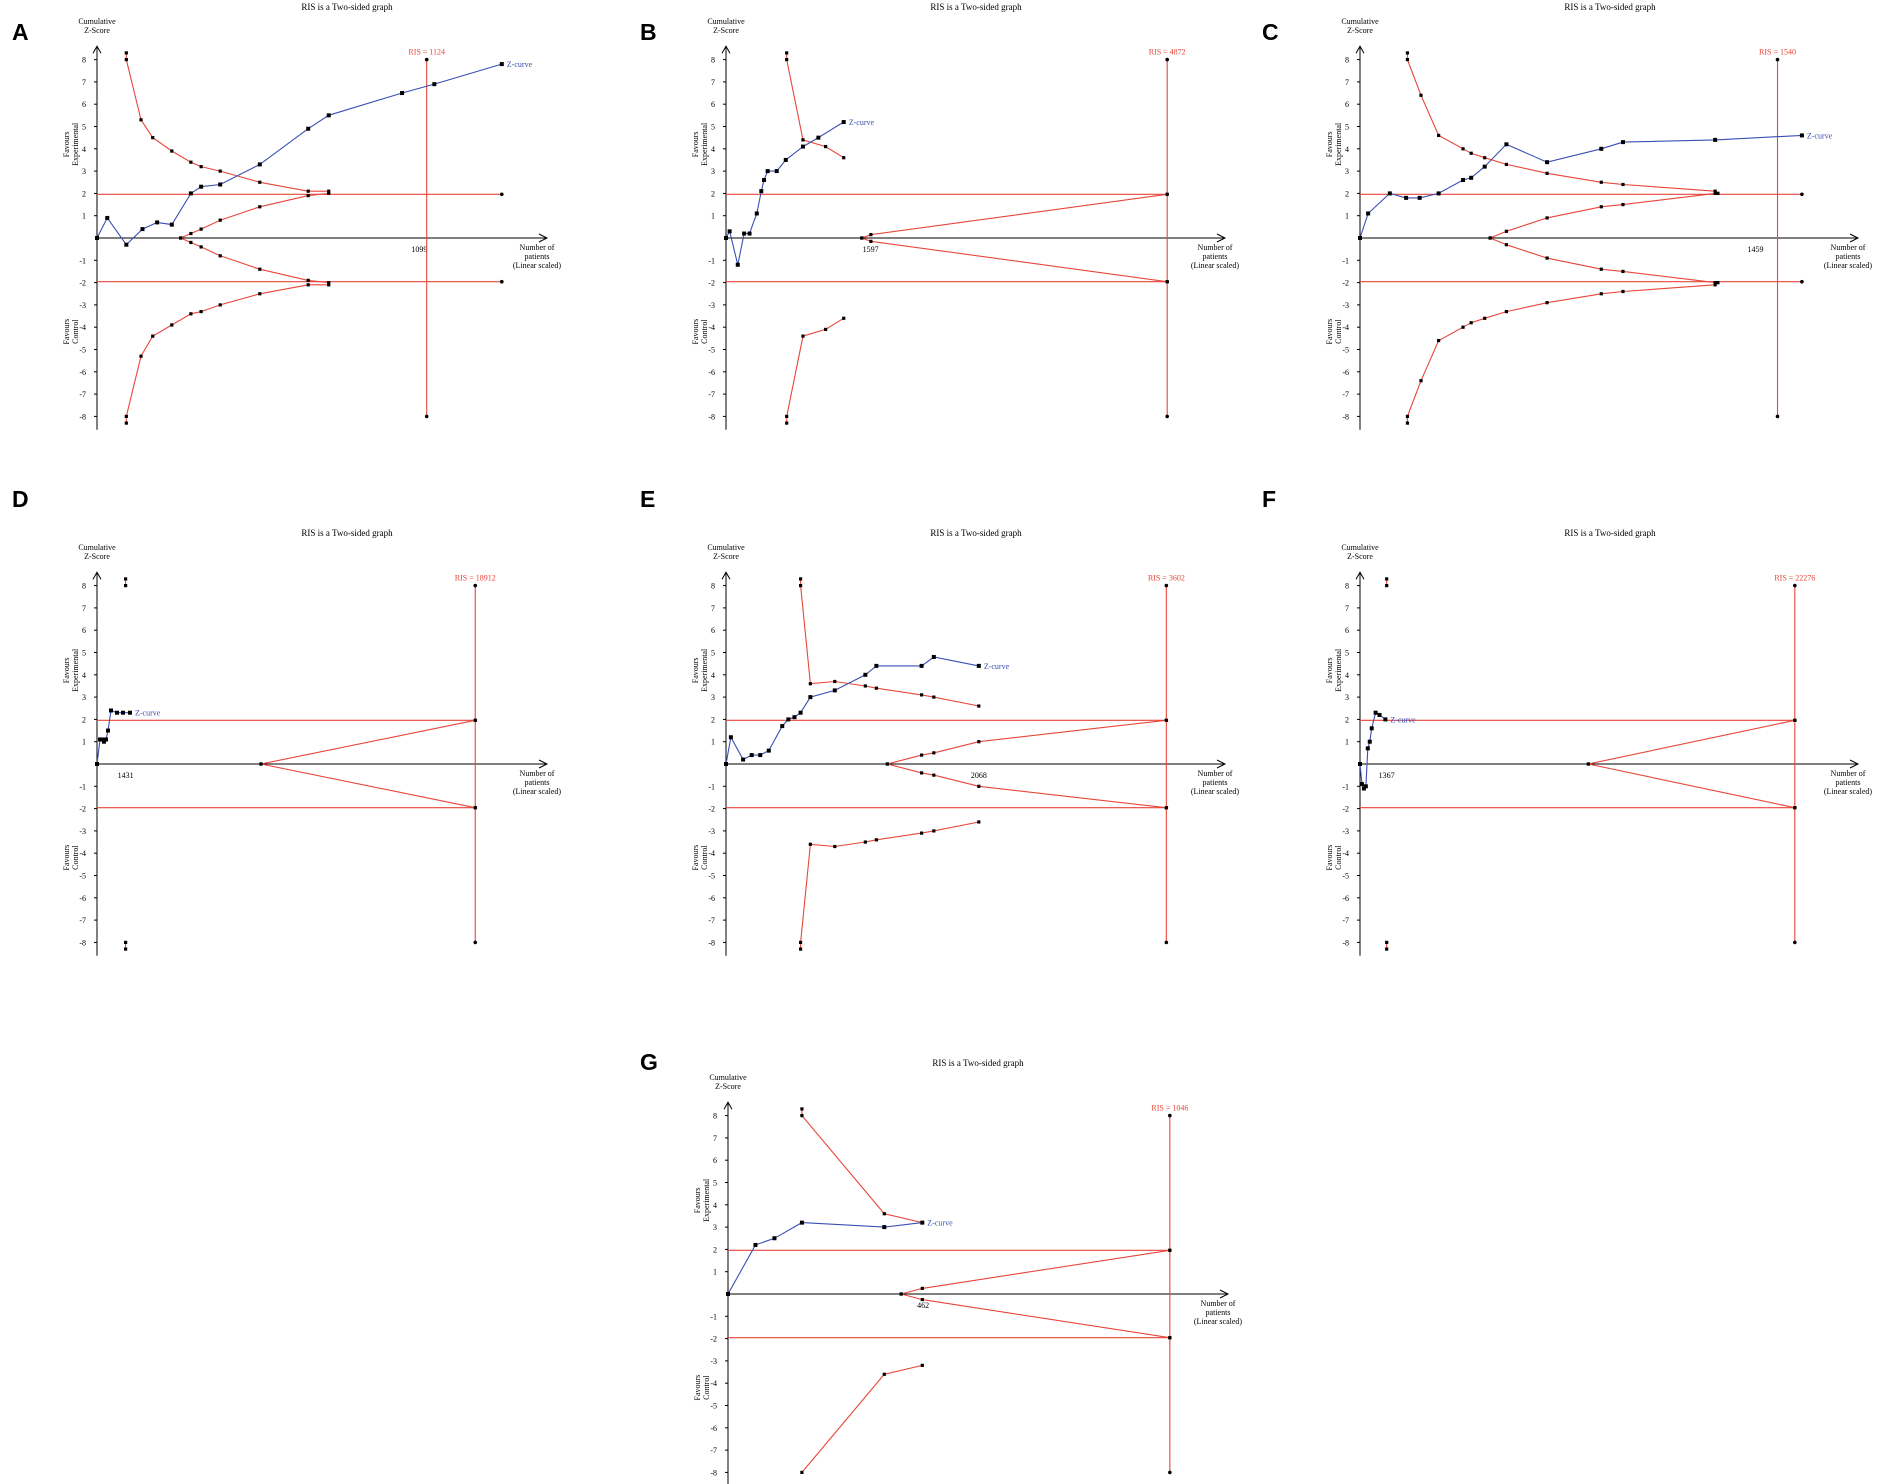 This screenshot has width=1887, height=1484. What do you see at coordinates (1854, 238) in the screenshot?
I see `x-axis-arrow` at bounding box center [1854, 238].